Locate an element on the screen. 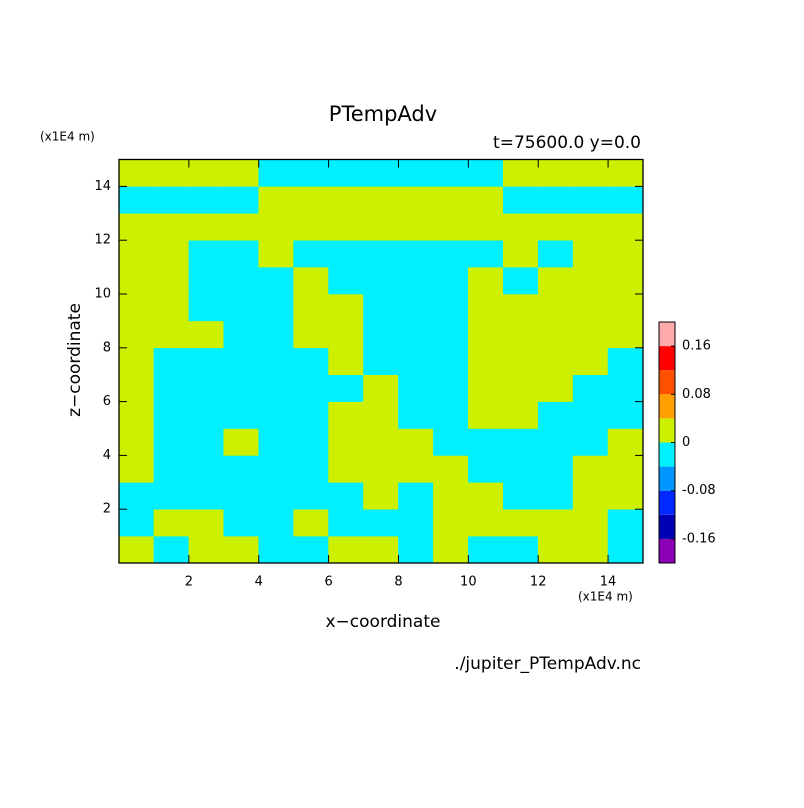 This screenshot has height=808, width=804. y-tick-label: 8 is located at coordinates (107, 347).